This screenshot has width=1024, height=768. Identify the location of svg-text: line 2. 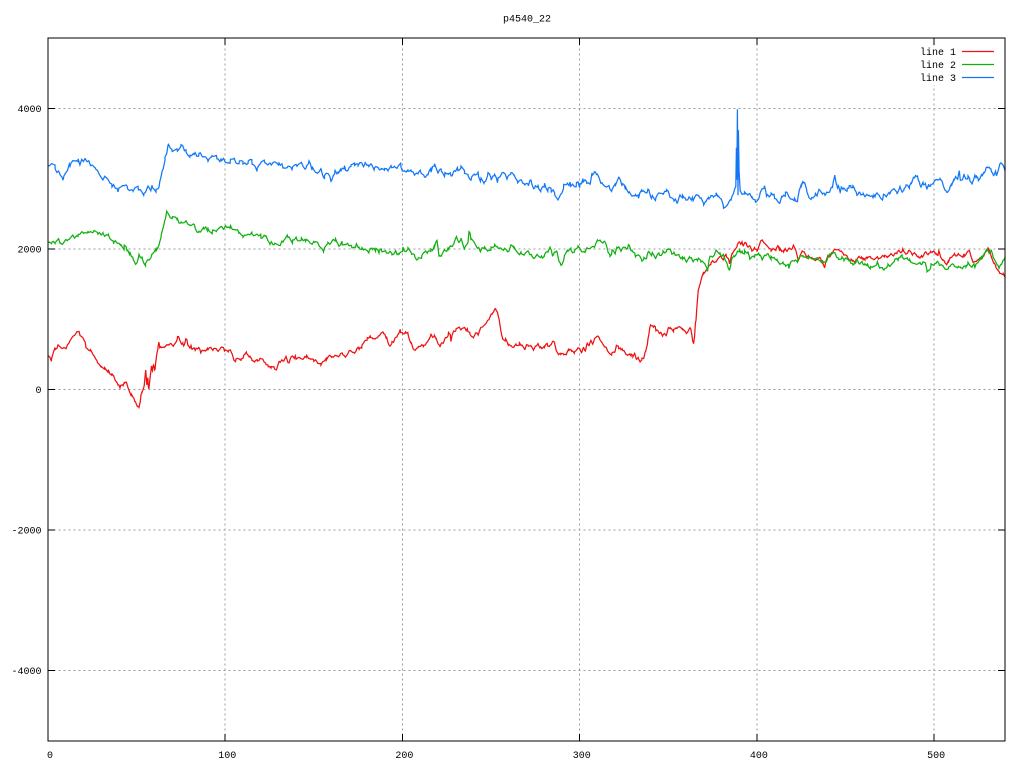
(938, 66).